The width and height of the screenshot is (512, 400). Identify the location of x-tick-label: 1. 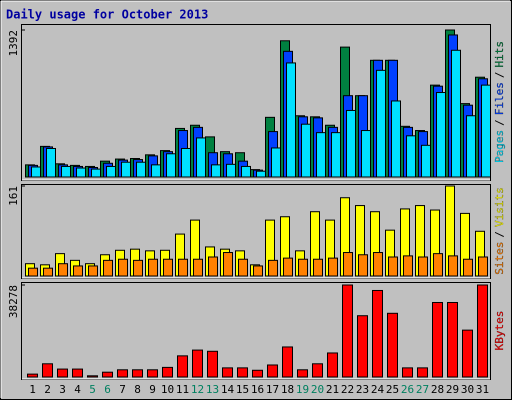
(32, 389).